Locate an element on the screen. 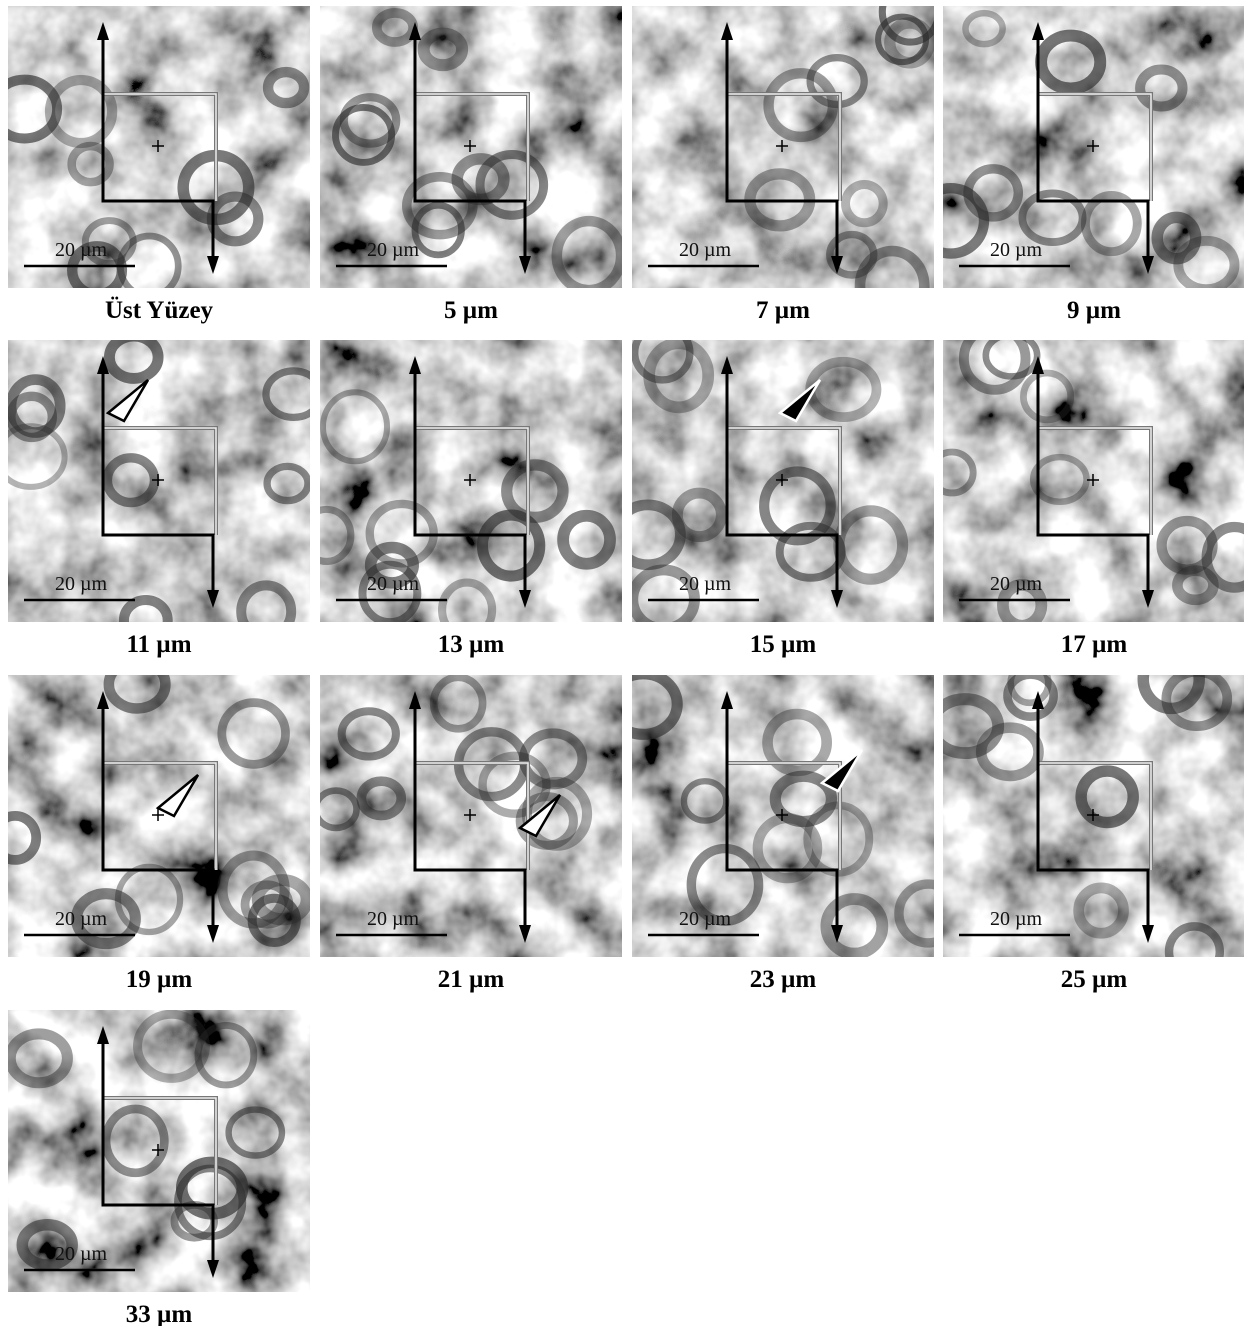  caption: 5 µm is located at coordinates (471, 310).